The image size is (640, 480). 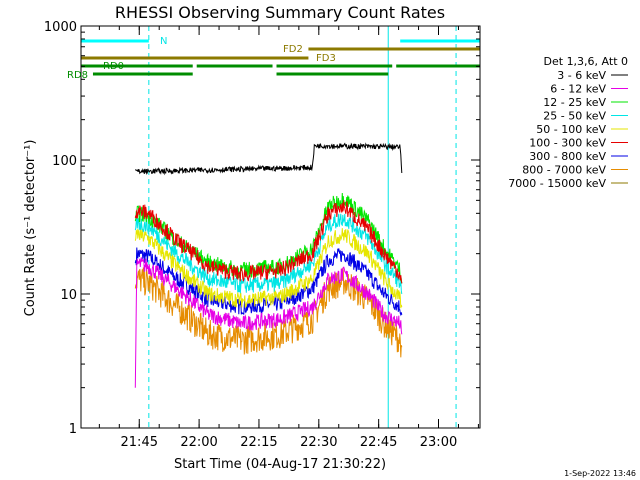 I want to click on flag-annotation-rd0: RD0, so click(x=113, y=66).